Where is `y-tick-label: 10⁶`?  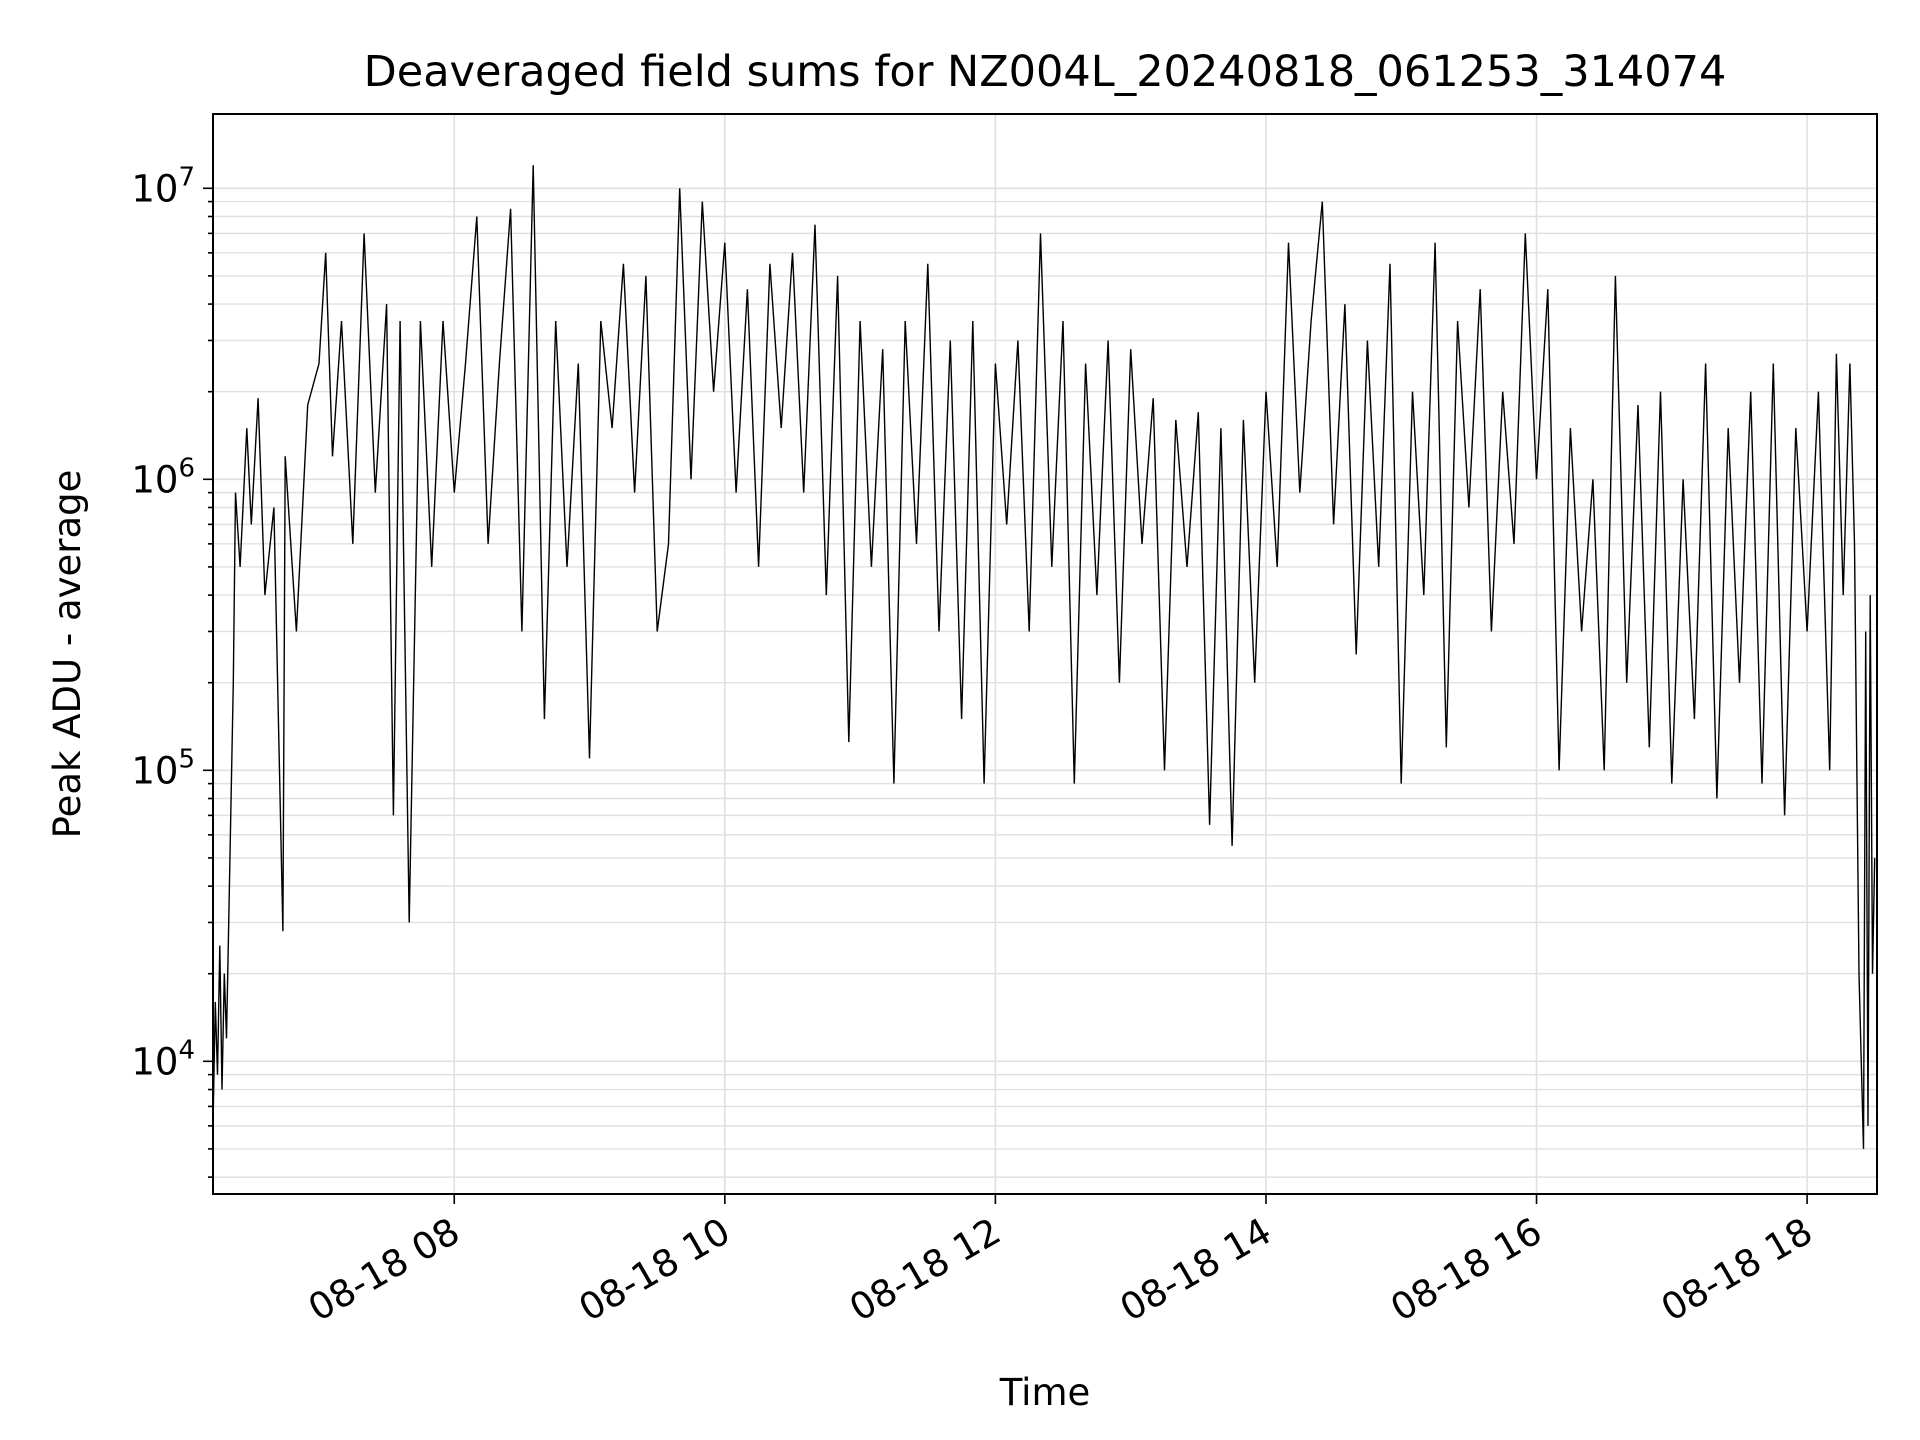 y-tick-label: 10⁶ is located at coordinates (163, 477).